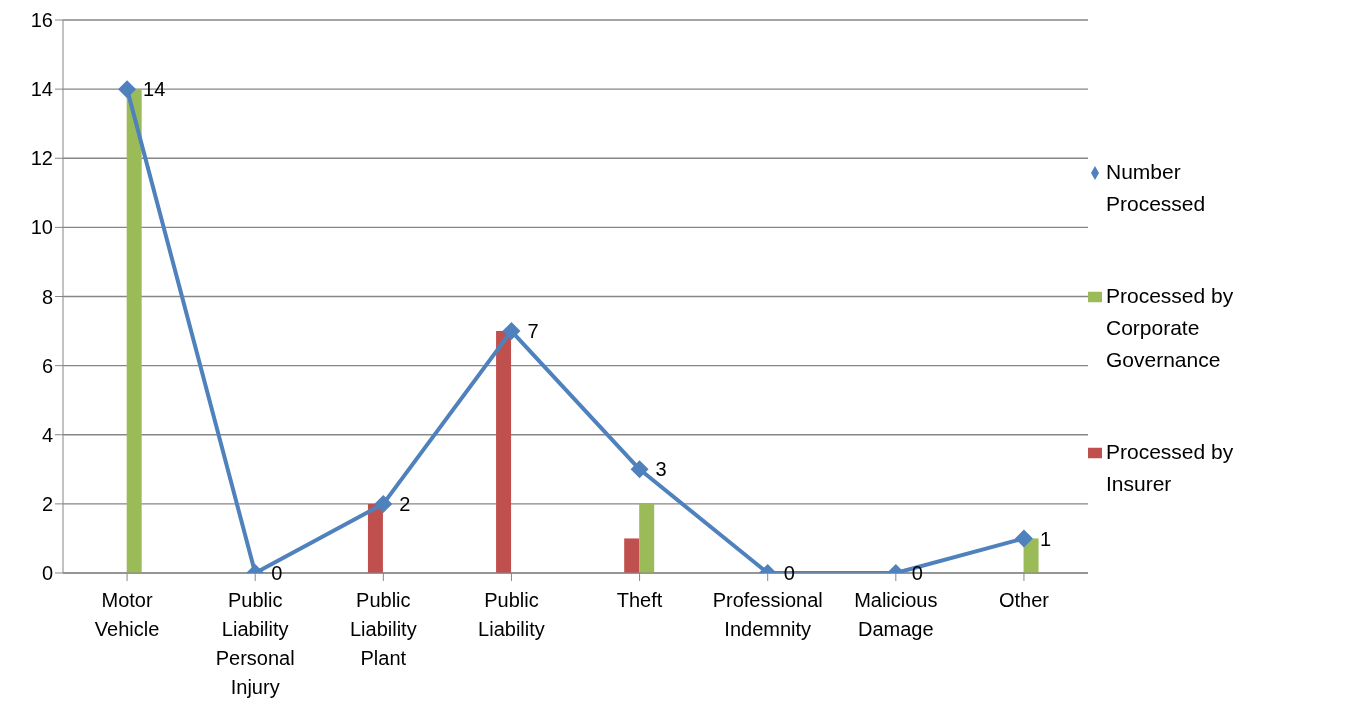 Image resolution: width=1346 pixels, height=716 pixels. I want to click on x-tick-label: Other, so click(1024, 600).